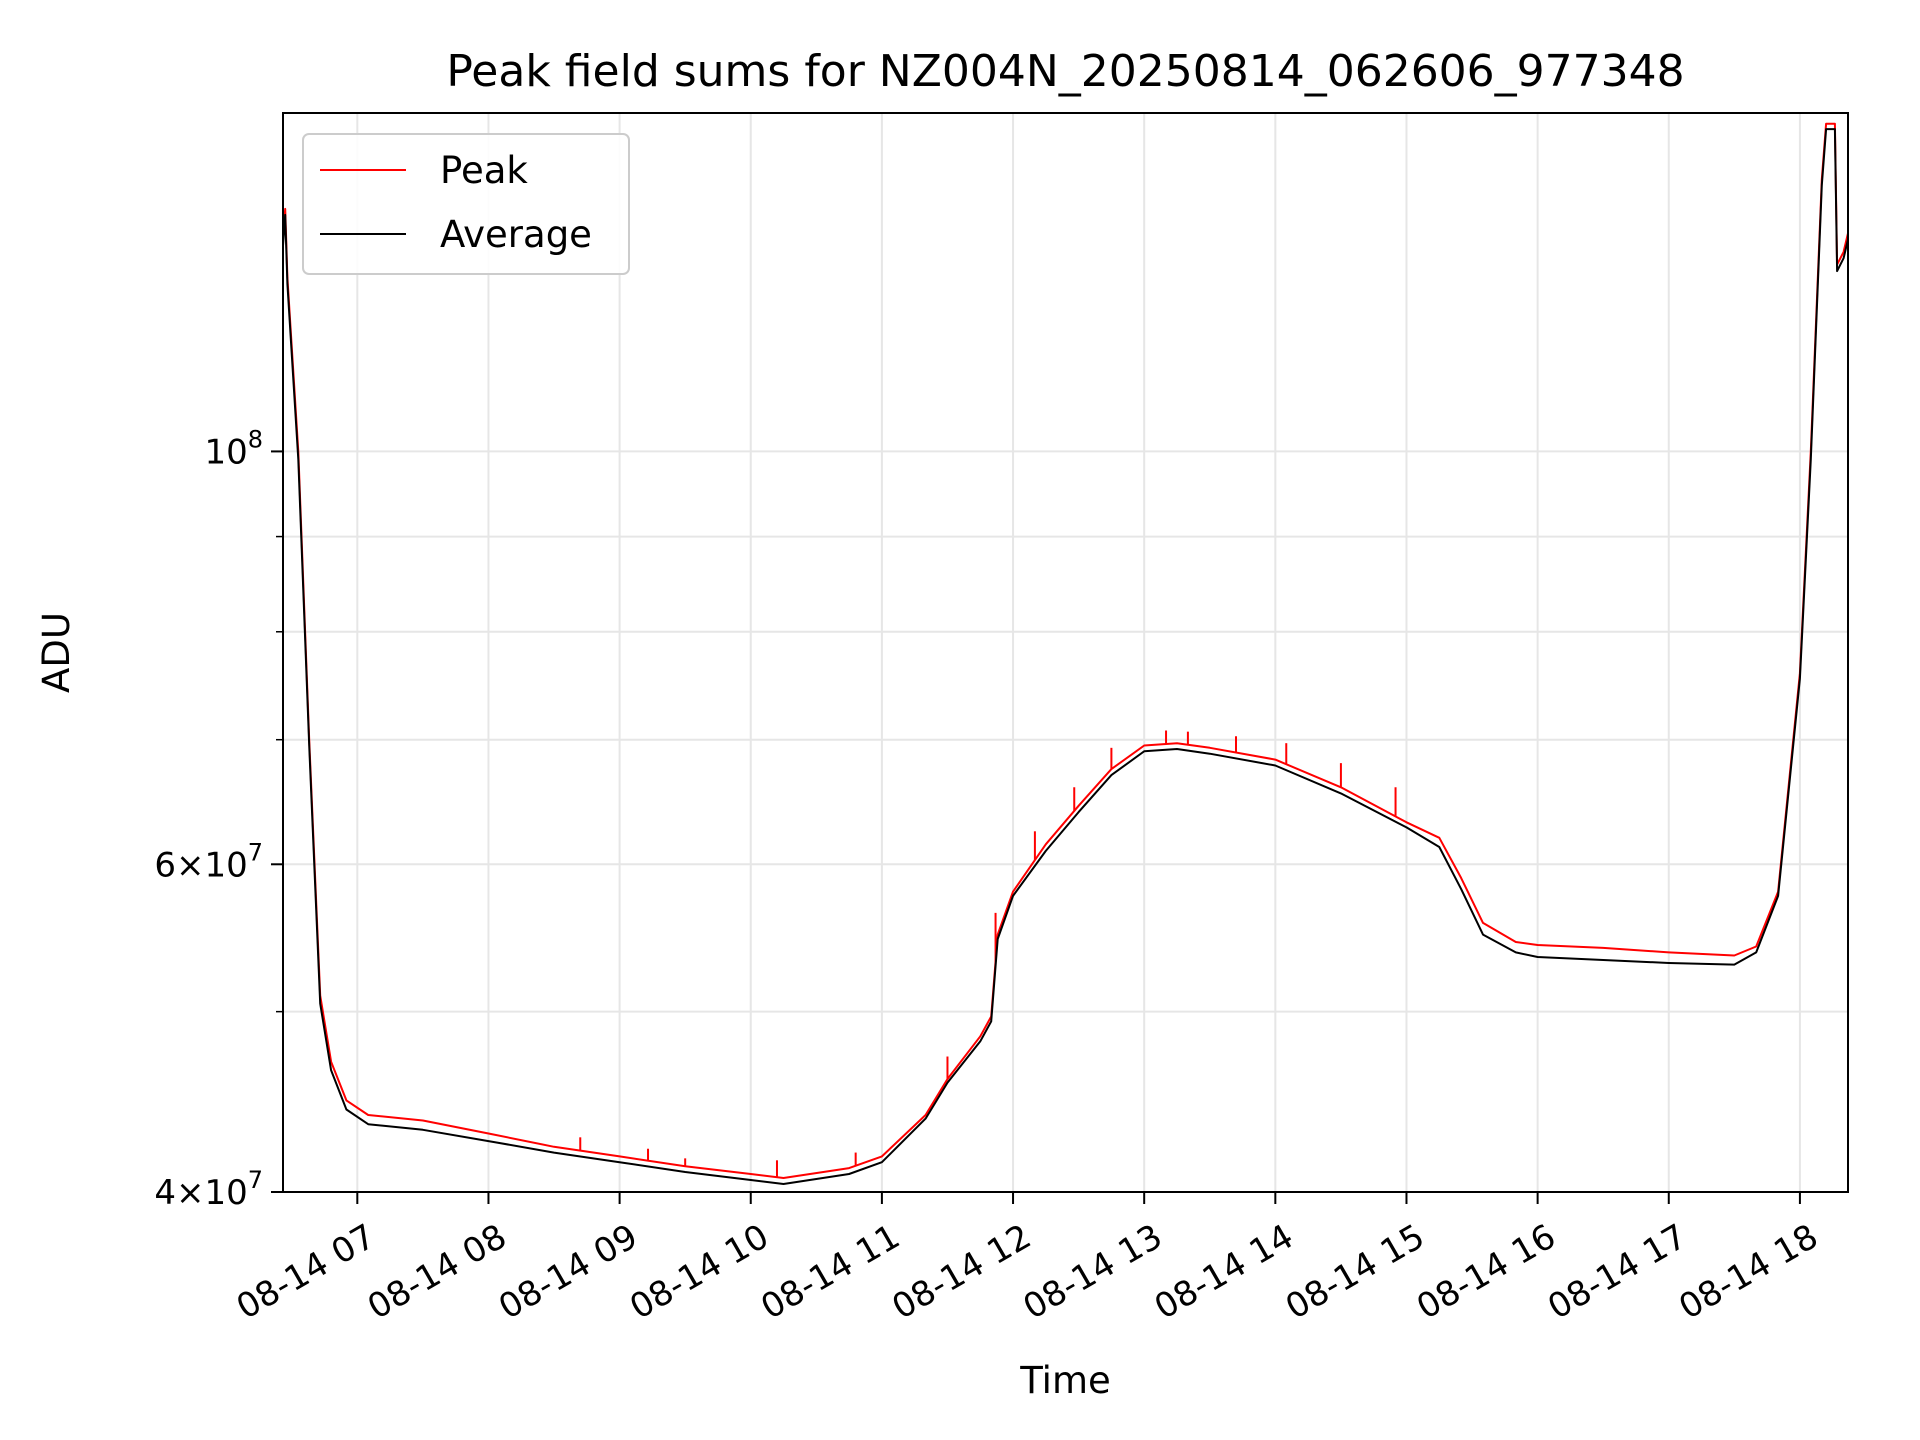  What do you see at coordinates (200, 865) in the screenshot?
I see `y-tick-base: 6×10` at bounding box center [200, 865].